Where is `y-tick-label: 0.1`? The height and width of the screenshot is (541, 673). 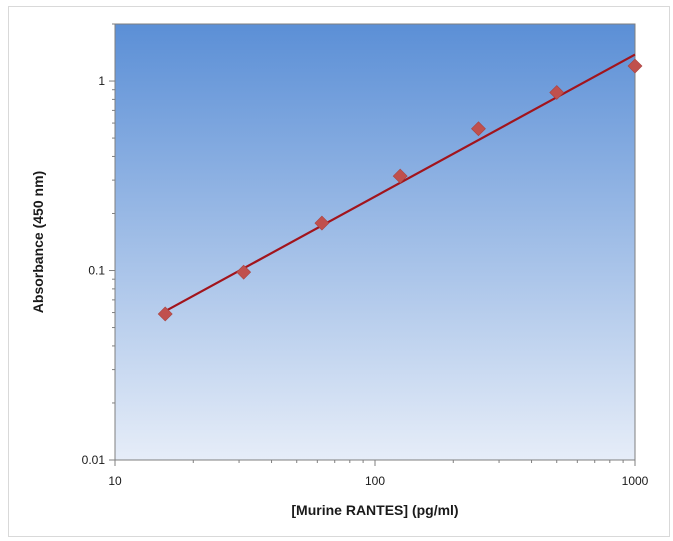 y-tick-label: 0.1 is located at coordinates (96, 271).